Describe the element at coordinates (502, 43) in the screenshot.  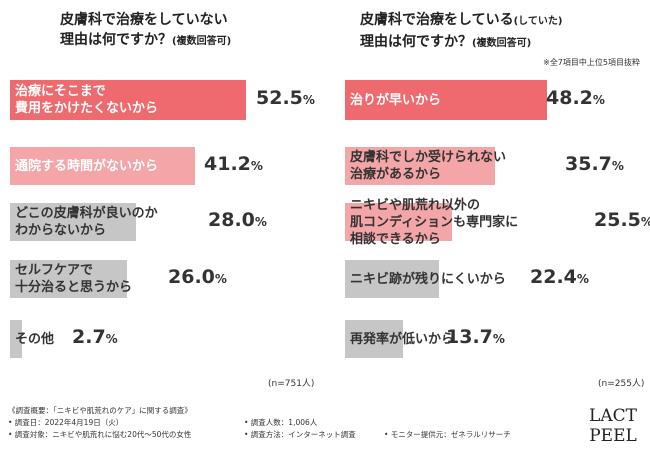
I see `right-title-paren2: (複数回答可)` at that location.